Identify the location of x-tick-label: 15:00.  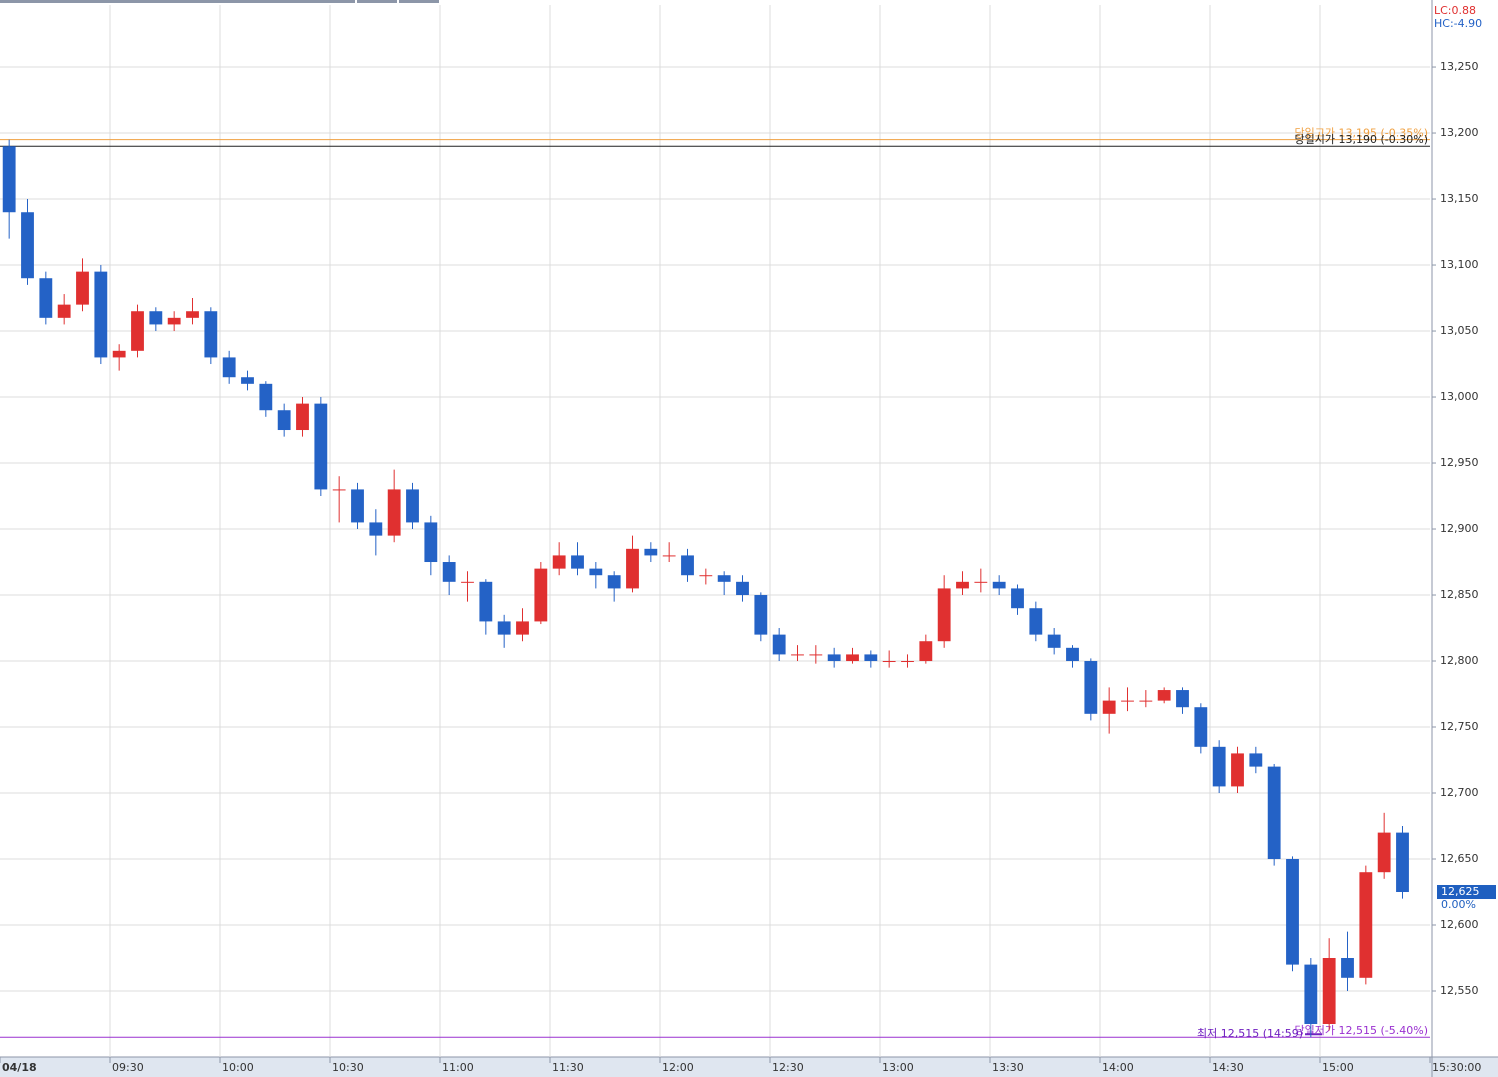
(1338, 1067).